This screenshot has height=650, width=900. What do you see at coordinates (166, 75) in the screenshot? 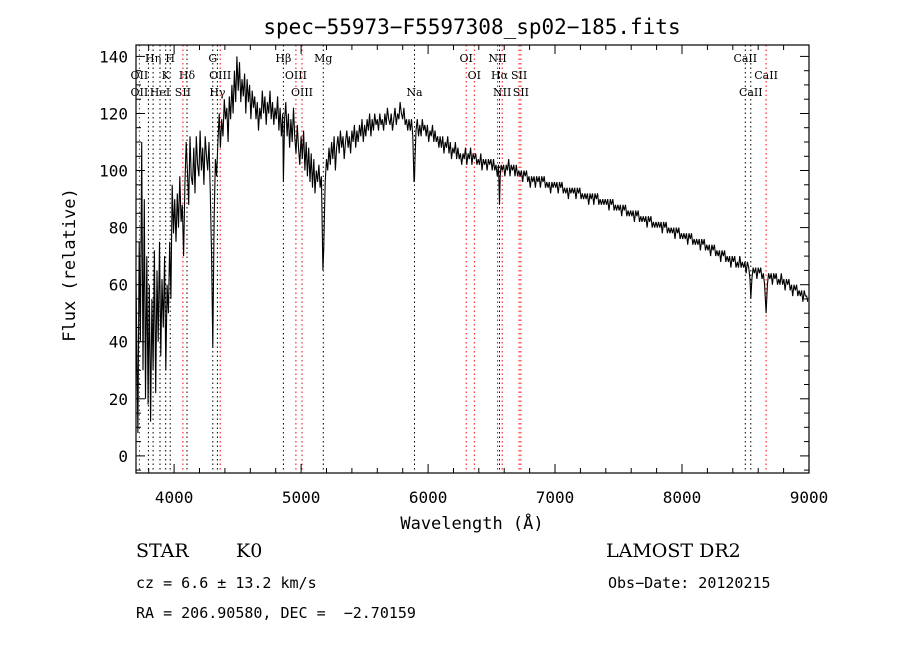
I see `line-label: K` at bounding box center [166, 75].